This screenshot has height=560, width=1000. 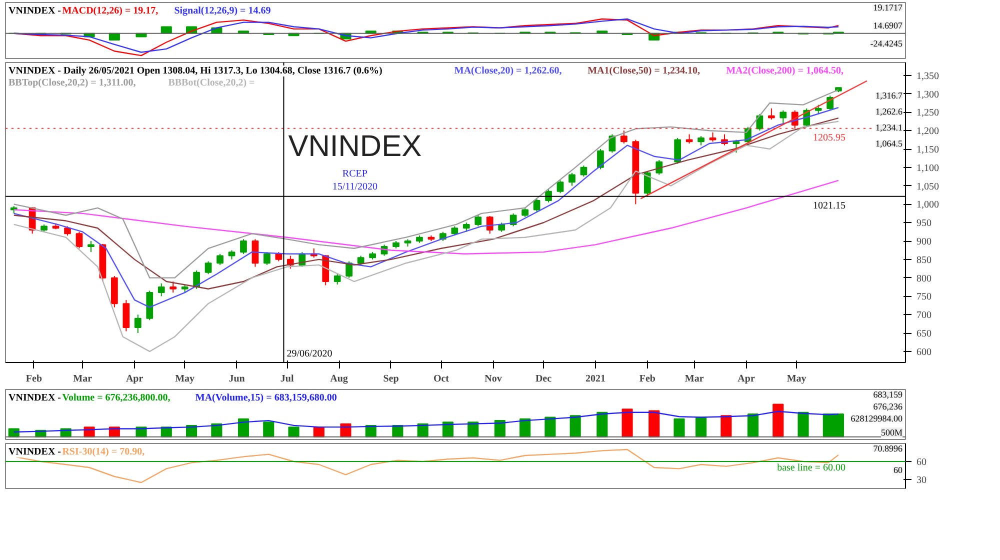 I want to click on text: 19.1717, so click(x=888, y=7).